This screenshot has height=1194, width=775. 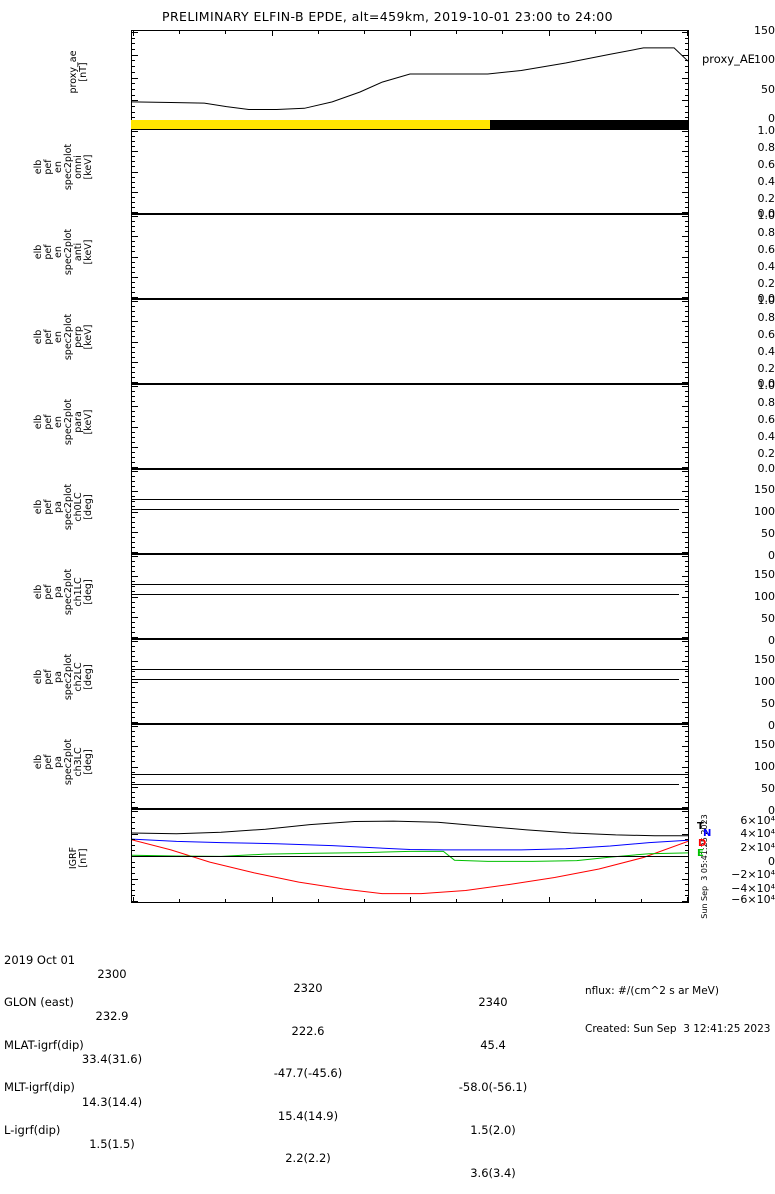 I want to click on ytick-igrf-m4e4: −4×10⁴, so click(x=753, y=888).